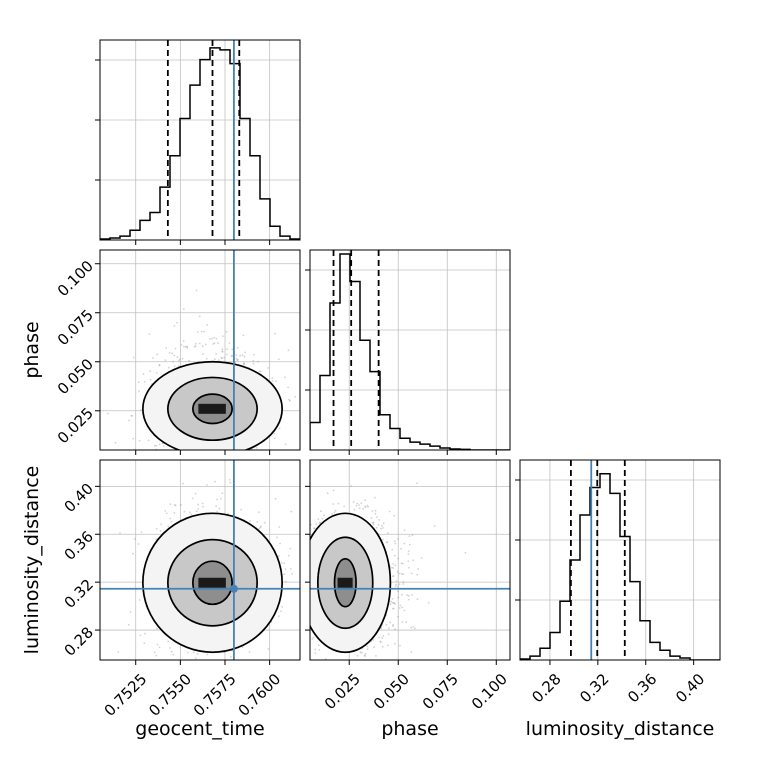  What do you see at coordinates (440, 691) in the screenshot?
I see `x-tick-label: 0.075` at bounding box center [440, 691].